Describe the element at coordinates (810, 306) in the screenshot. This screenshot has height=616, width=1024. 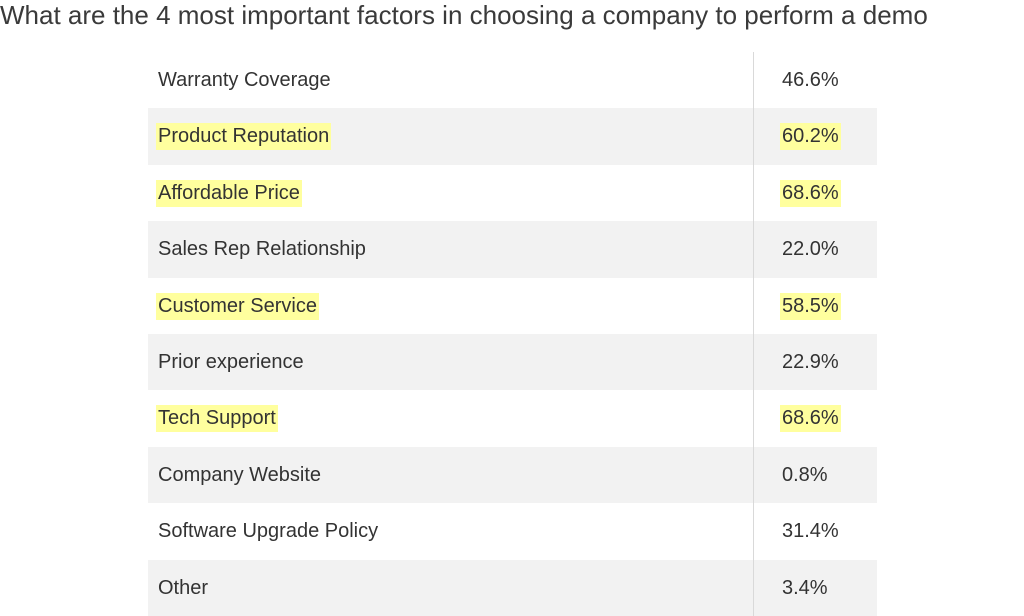
I see `factor-percentage: 58.5%` at that location.